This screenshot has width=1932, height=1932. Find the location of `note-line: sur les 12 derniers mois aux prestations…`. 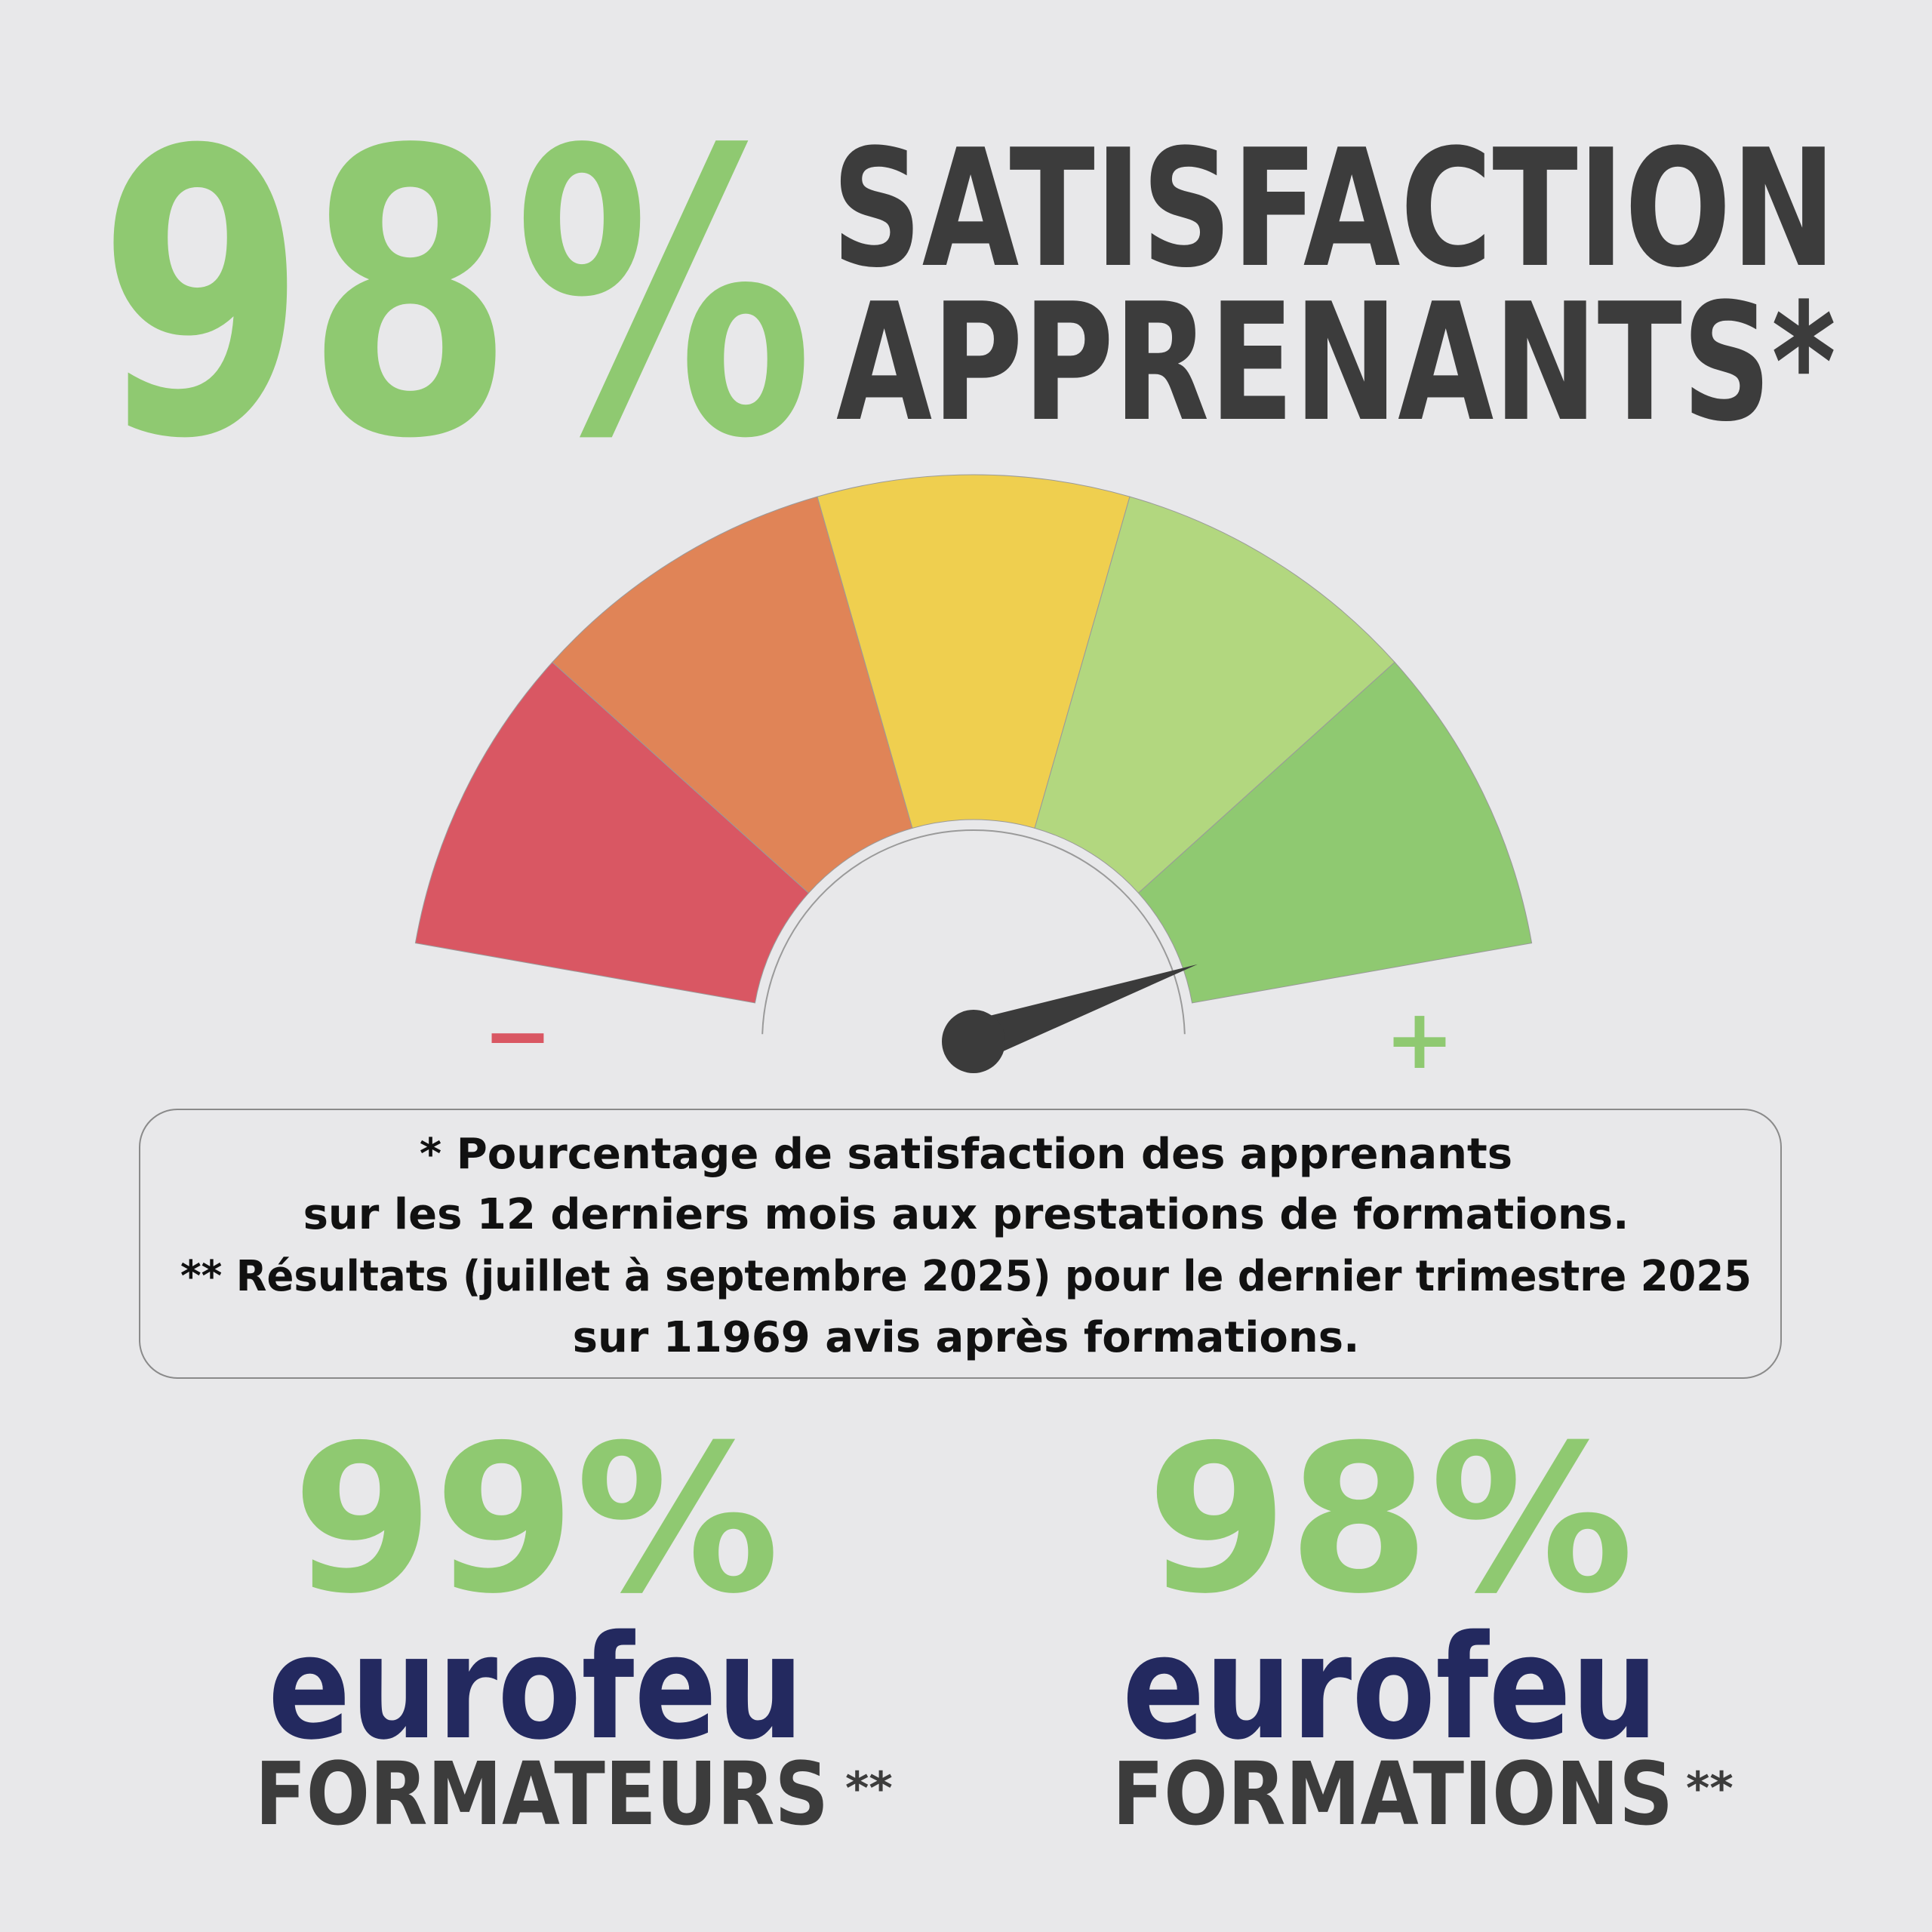

note-line: sur les 12 derniers mois aux prestations… is located at coordinates (966, 1214).